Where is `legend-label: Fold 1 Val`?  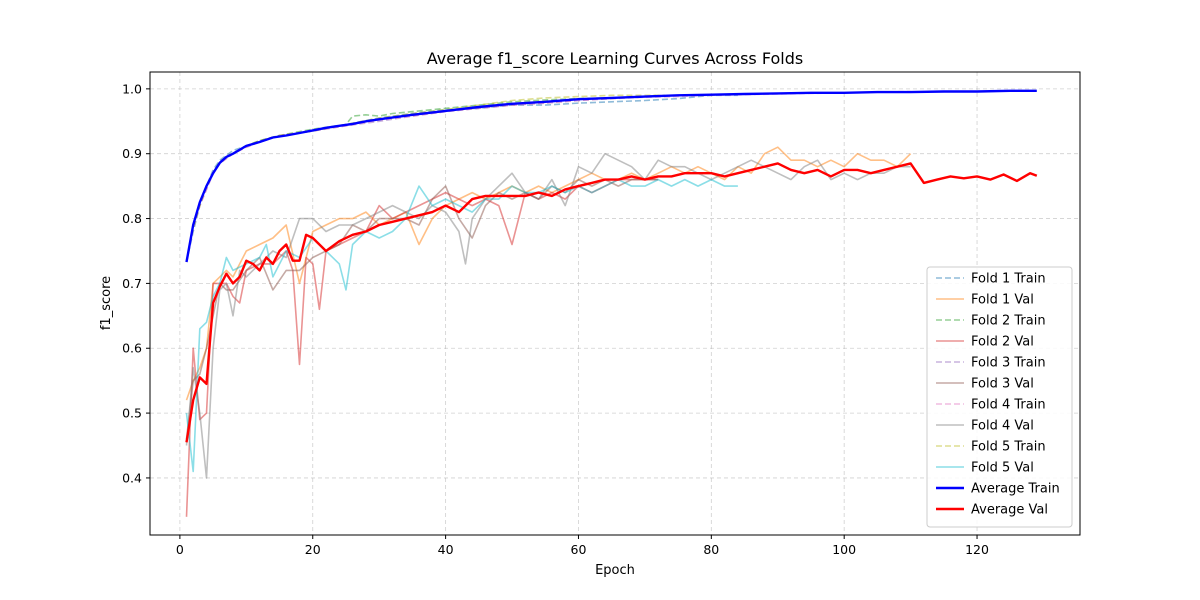 legend-label: Fold 1 Val is located at coordinates (1002, 300).